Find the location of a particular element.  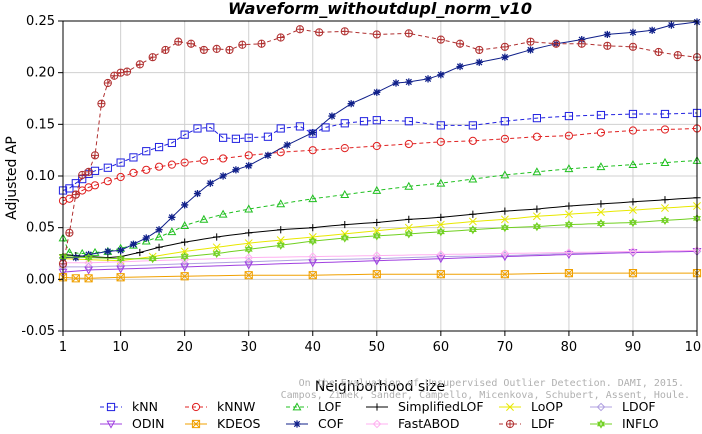

legend-item-ldf: LDF is located at coordinates (527, 423).